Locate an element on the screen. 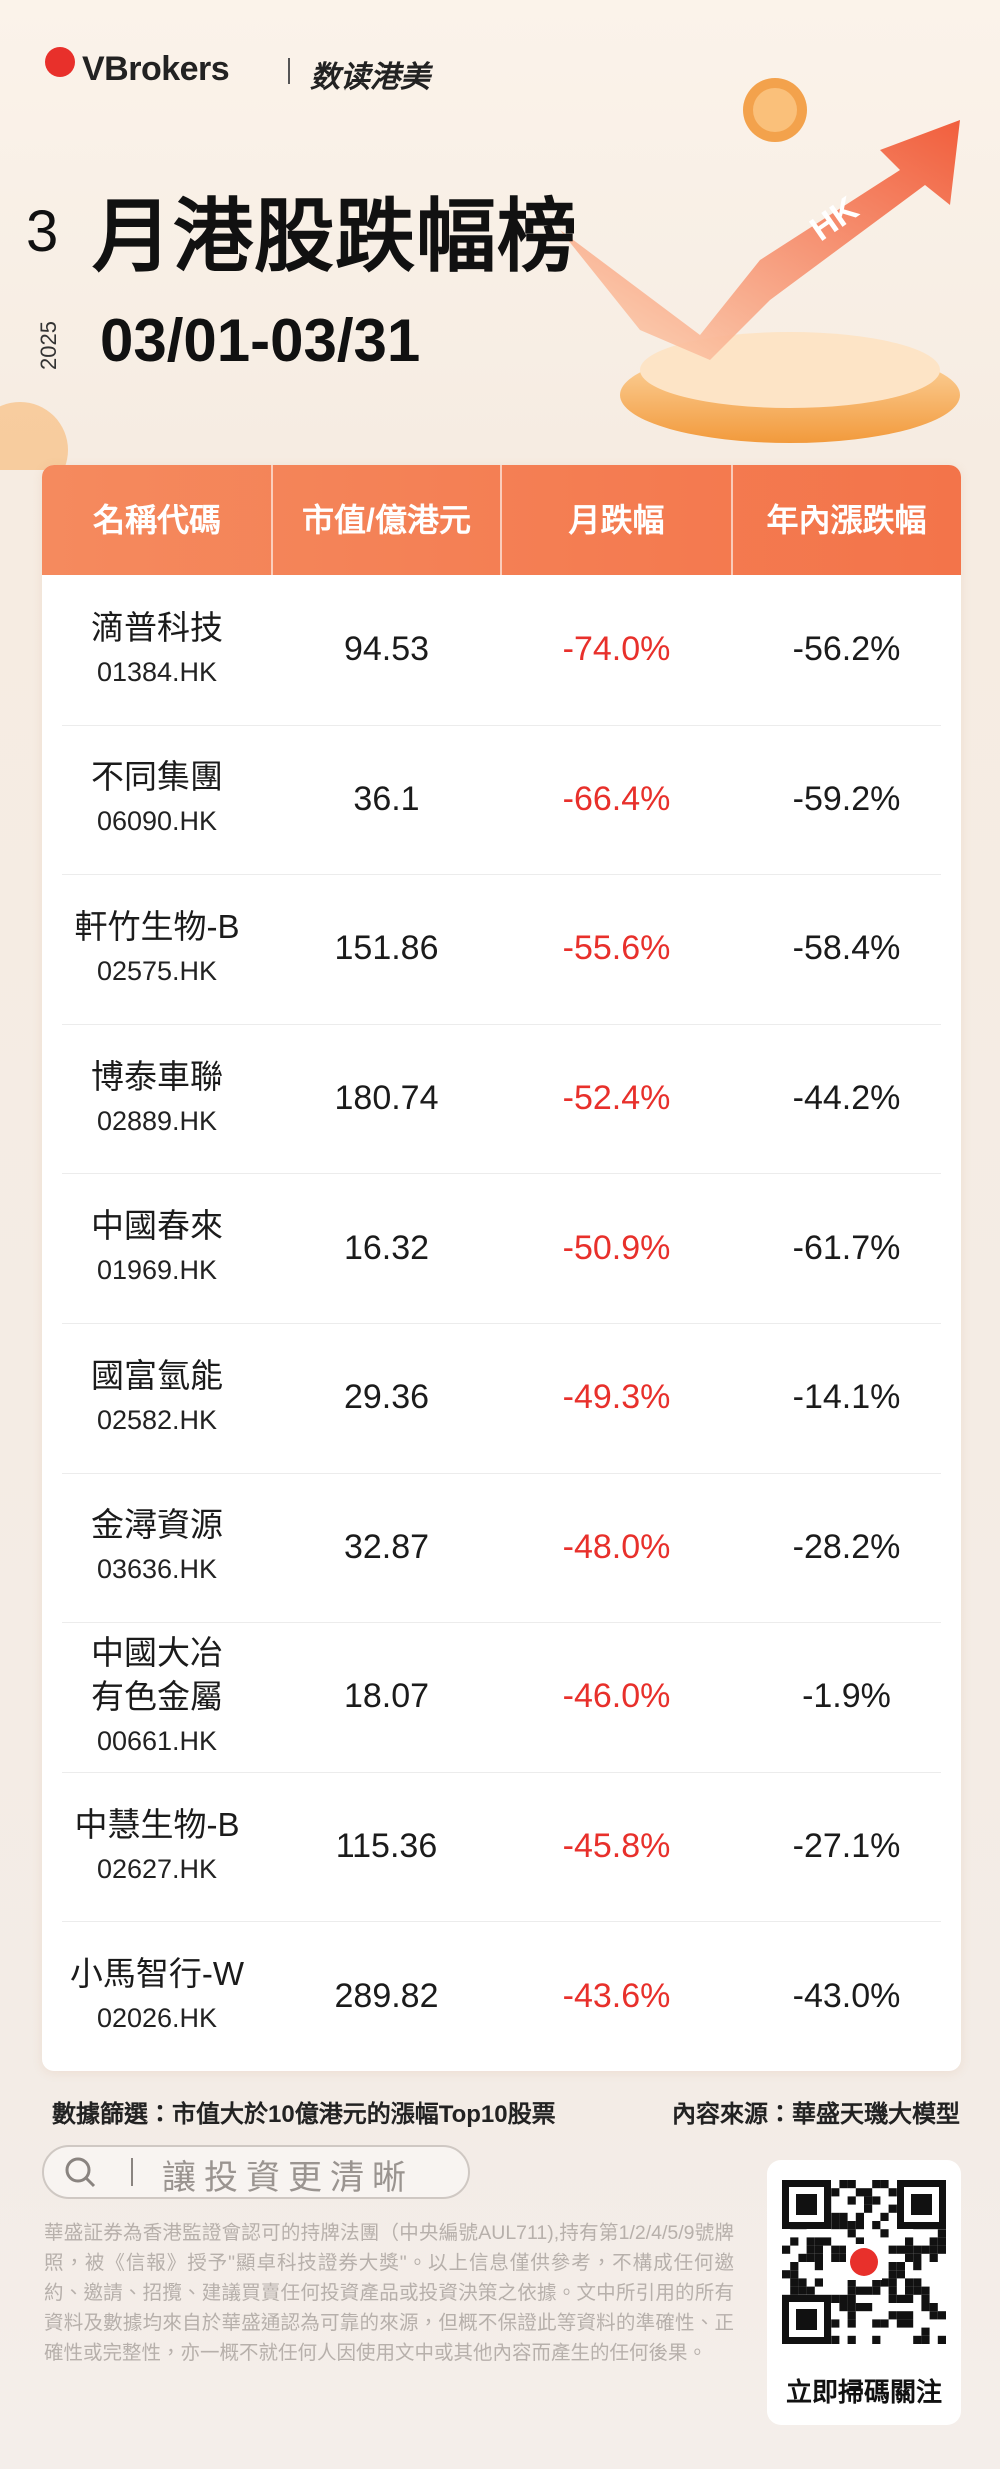 The width and height of the screenshot is (1000, 2469). brand-sub: 数读港美 is located at coordinates (370, 77).